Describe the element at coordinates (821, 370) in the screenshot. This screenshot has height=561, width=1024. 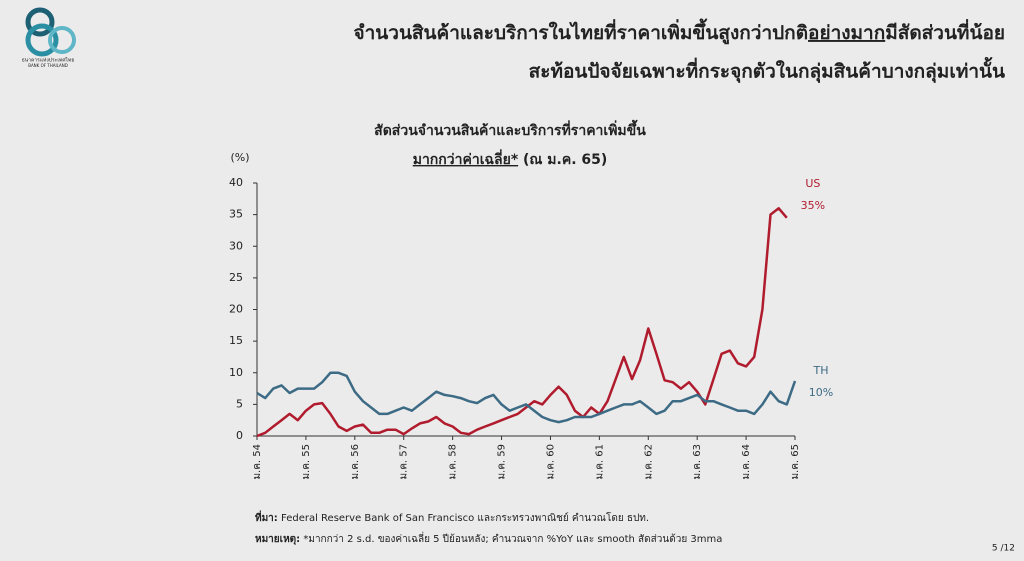
I see `legend-label: TH` at that location.